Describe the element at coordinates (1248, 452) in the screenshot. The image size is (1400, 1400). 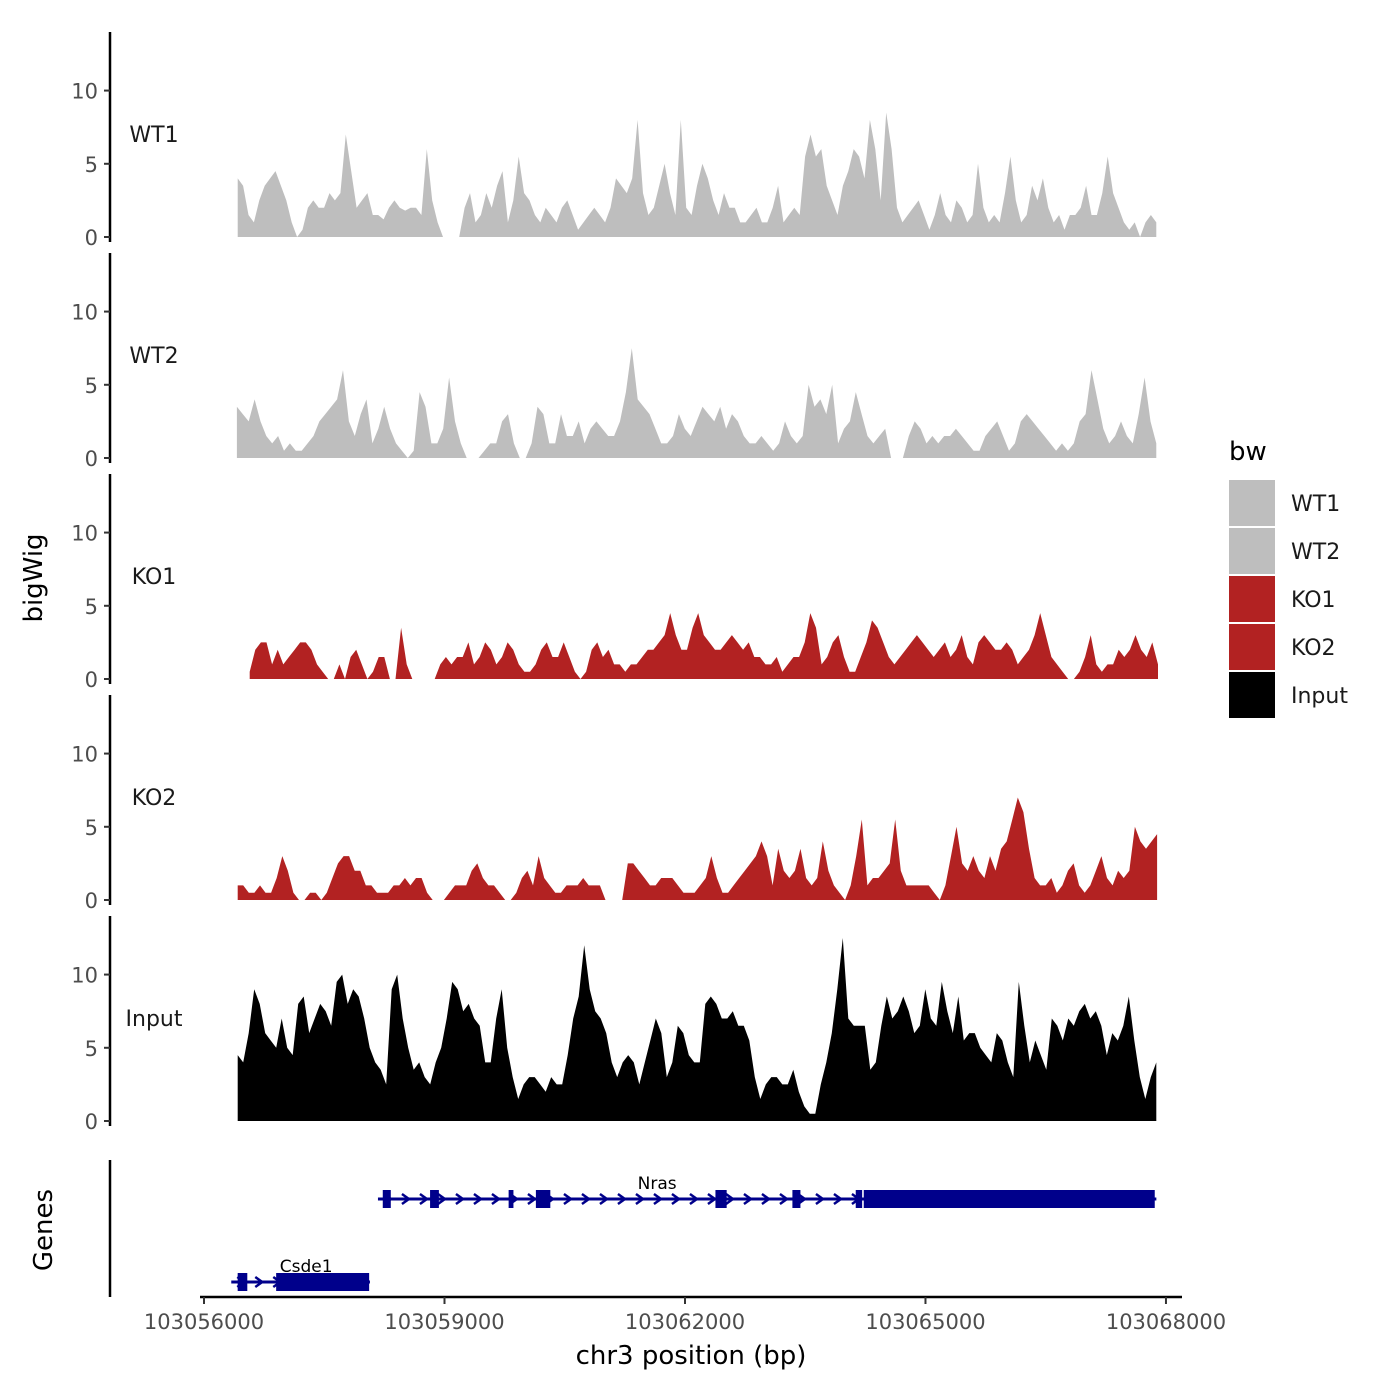
I see `legend-title: bw` at that location.